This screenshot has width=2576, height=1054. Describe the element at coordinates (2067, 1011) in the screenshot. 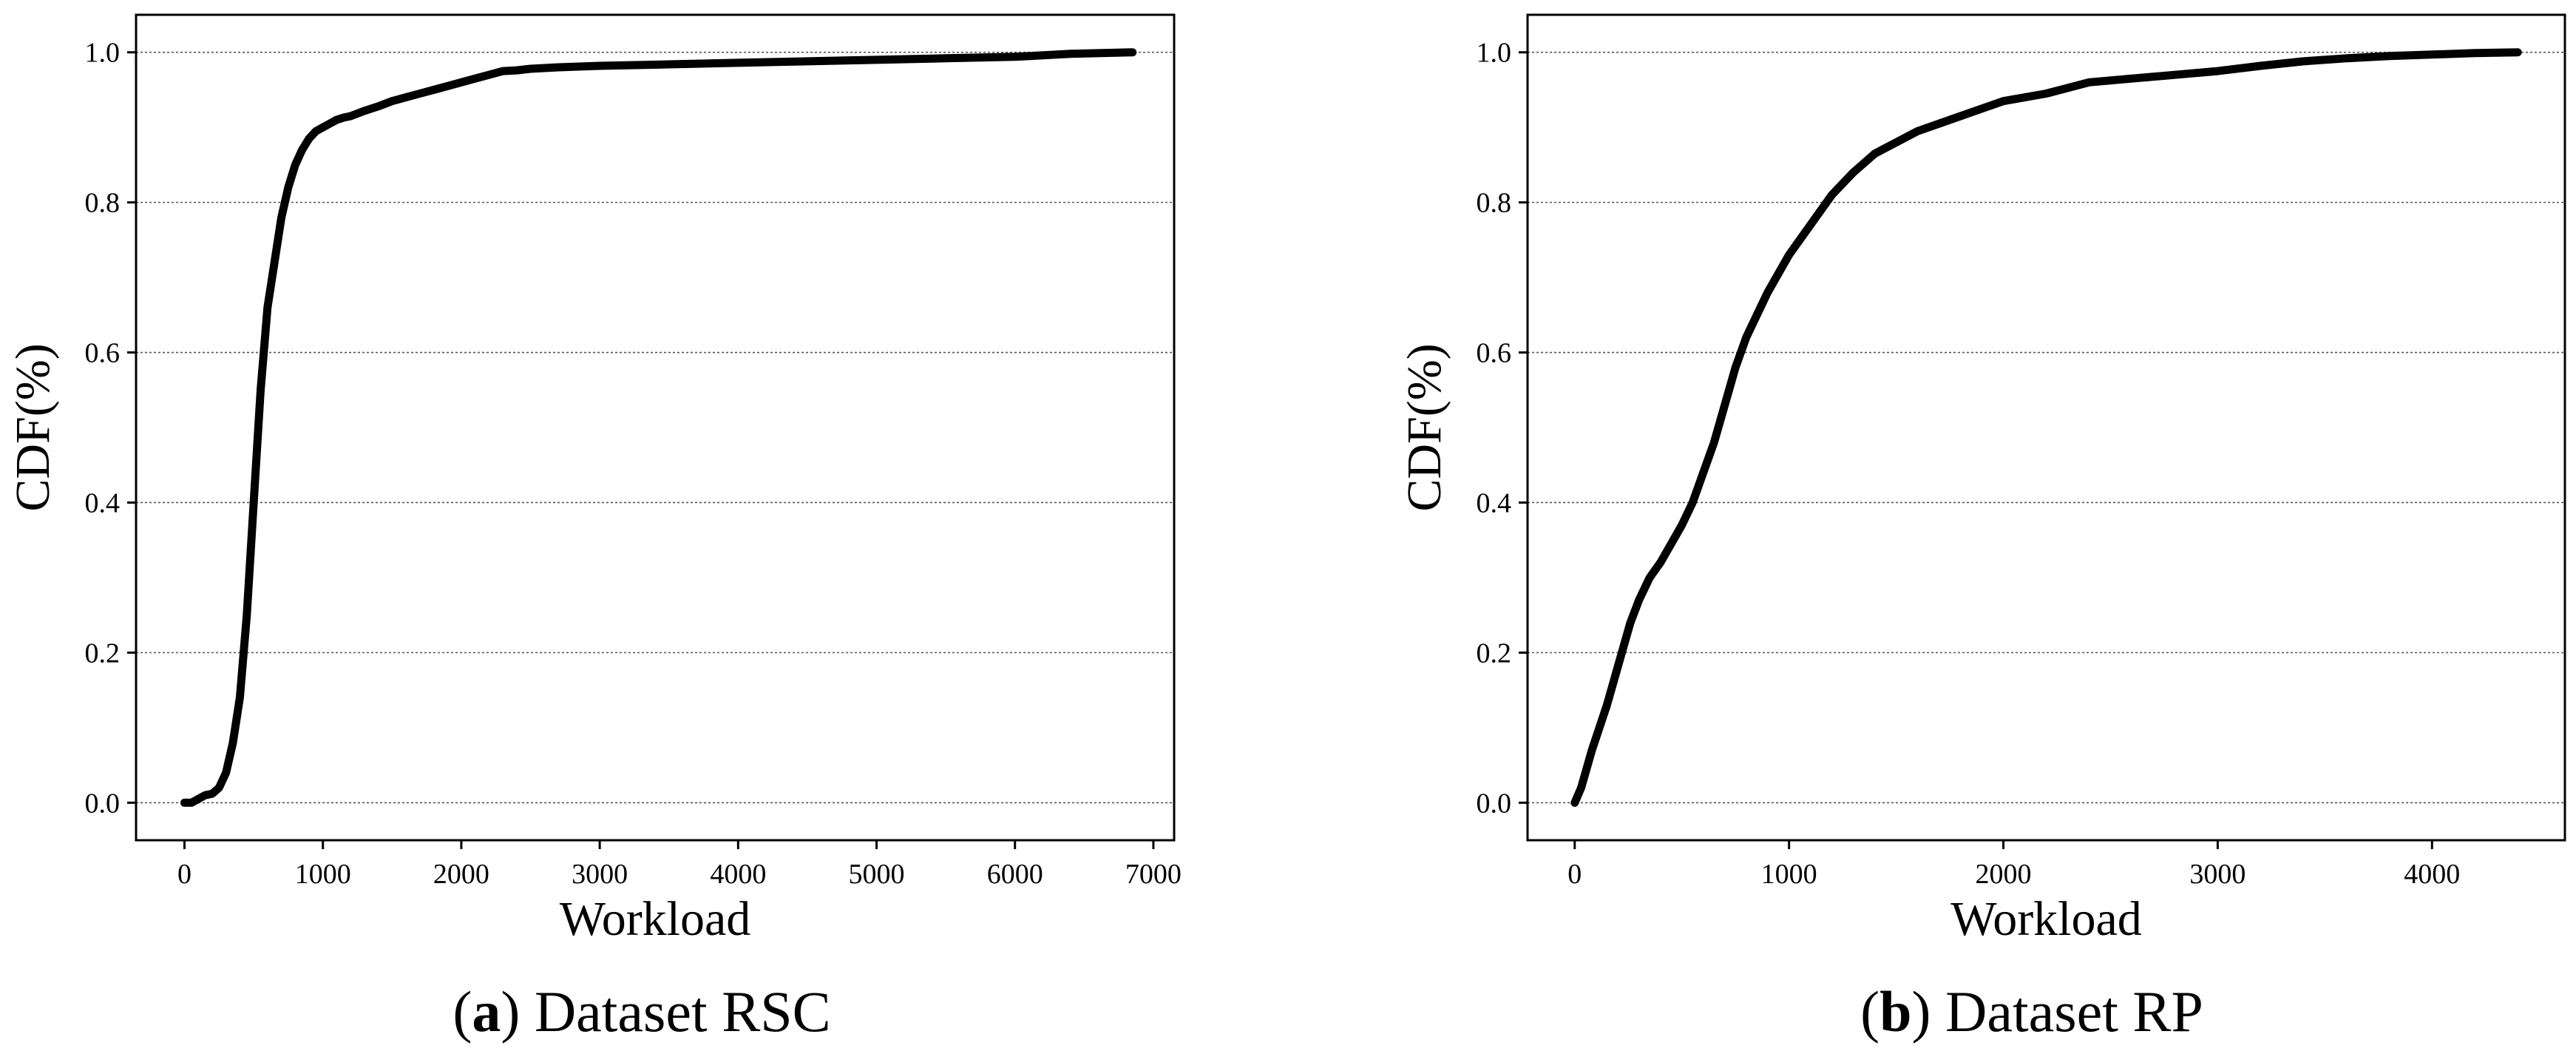

I see `caption-text: Dataset RP` at that location.